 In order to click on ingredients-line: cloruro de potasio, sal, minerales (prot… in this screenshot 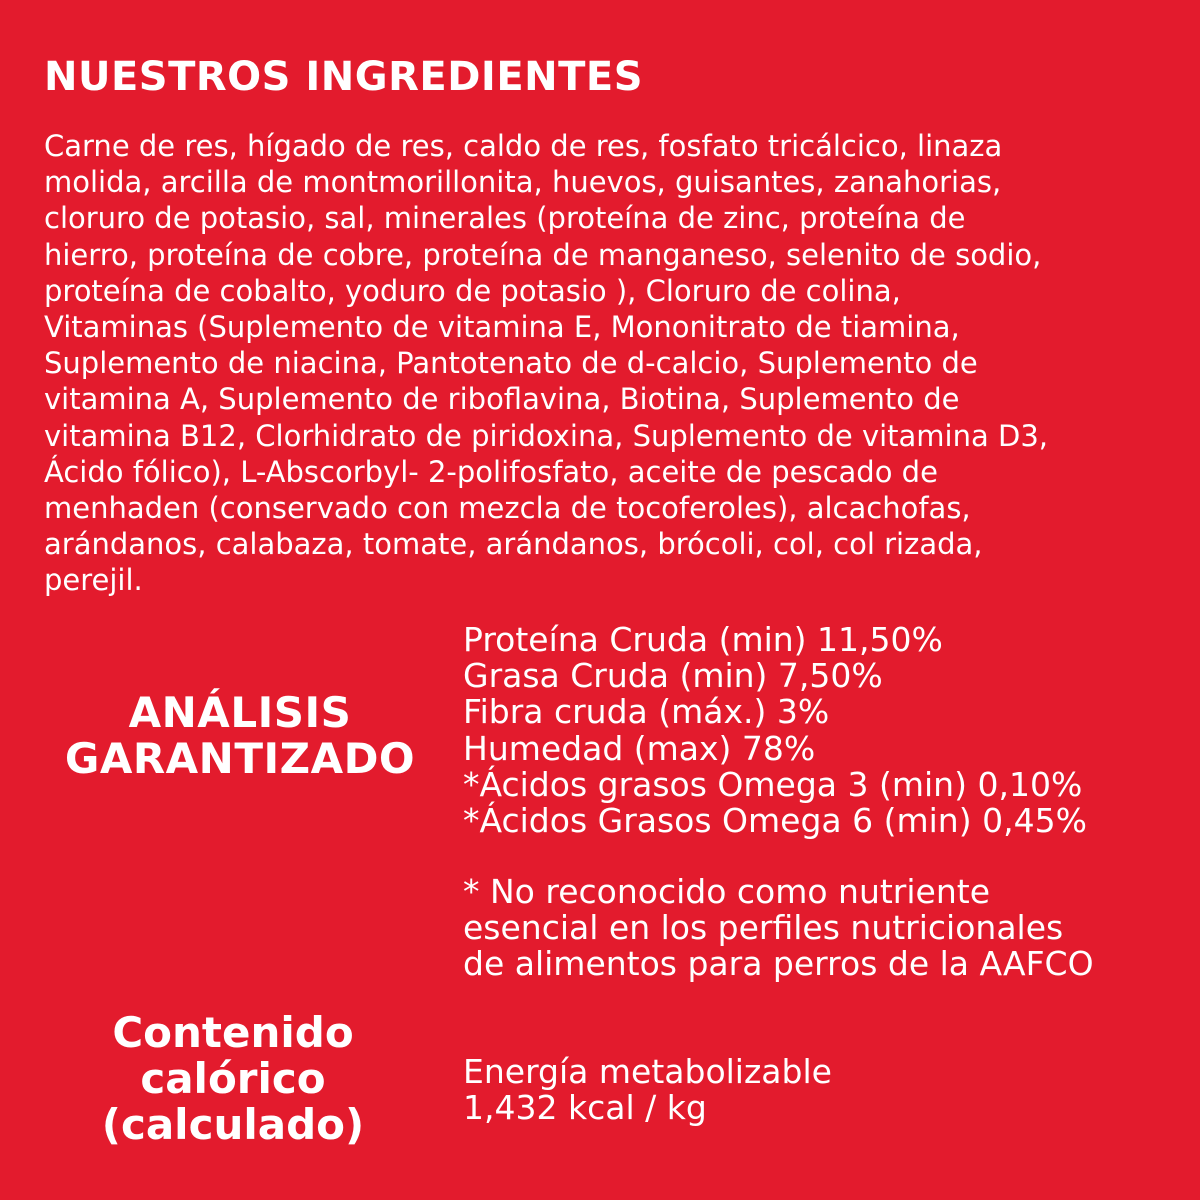, I will do `click(505, 218)`.